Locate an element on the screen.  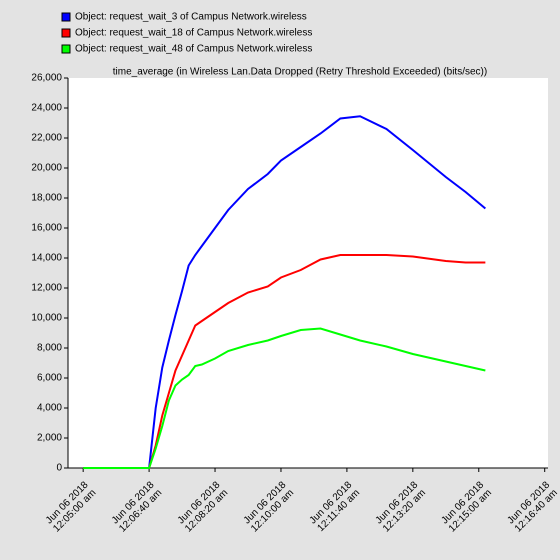
y-tick-label: 12,000 is located at coordinates (46, 288).